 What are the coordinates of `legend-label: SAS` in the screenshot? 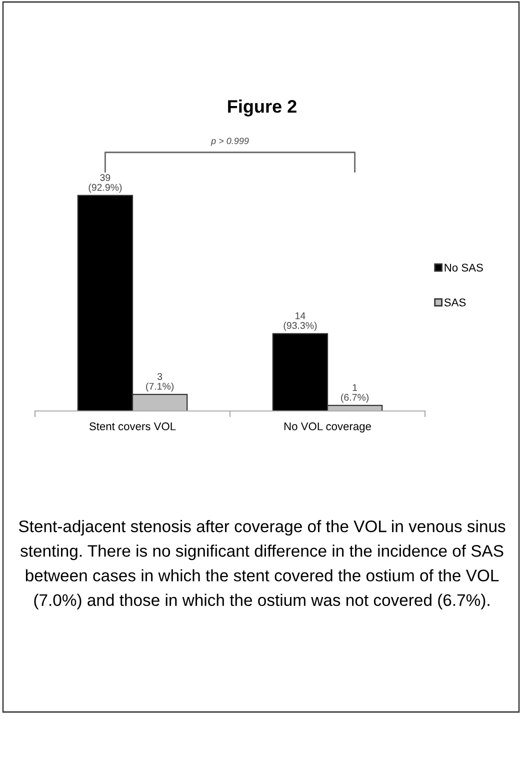 It's located at (455, 302).